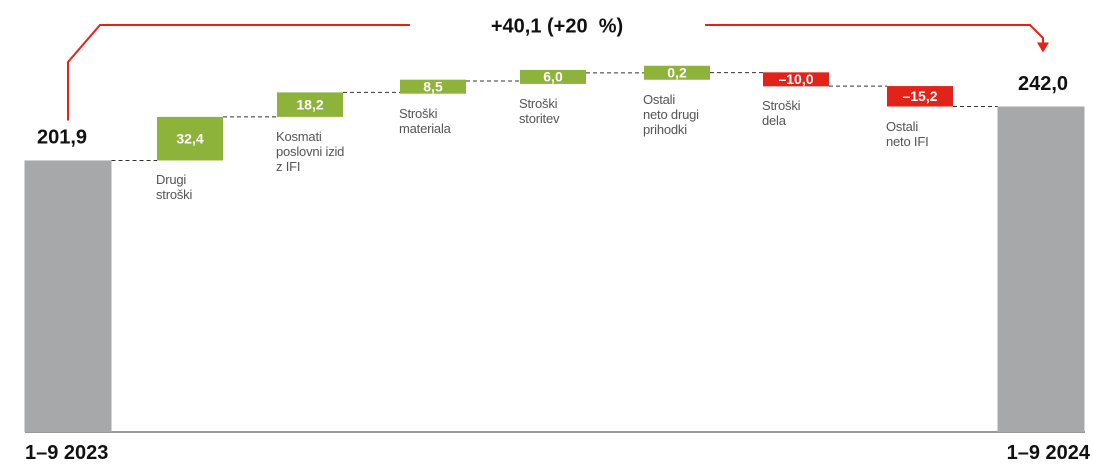  What do you see at coordinates (310, 151) in the screenshot?
I see `category-label: Kosmati poslovni izid z IFI` at bounding box center [310, 151].